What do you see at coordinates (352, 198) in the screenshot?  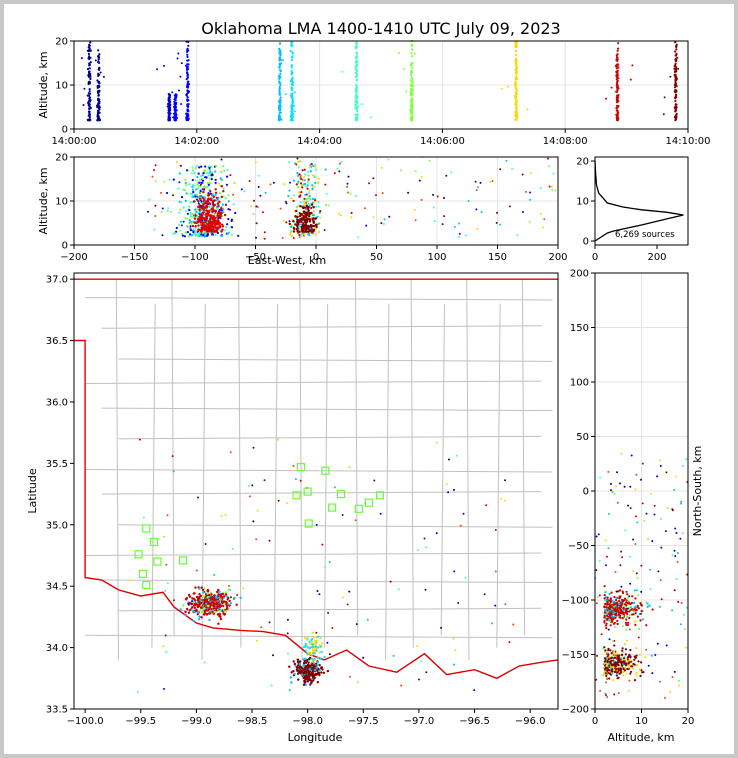 I see `ew-height-sources` at bounding box center [352, 198].